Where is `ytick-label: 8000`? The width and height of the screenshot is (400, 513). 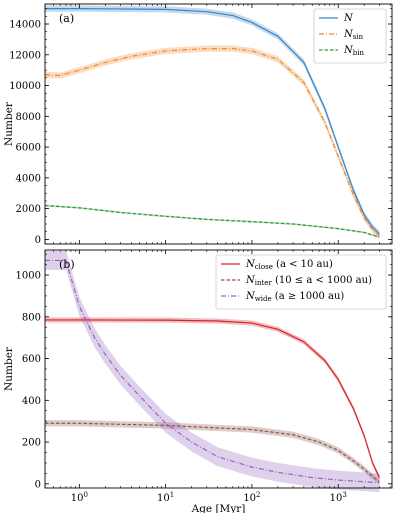
ytick-label: 8000 is located at coordinates (28, 117).